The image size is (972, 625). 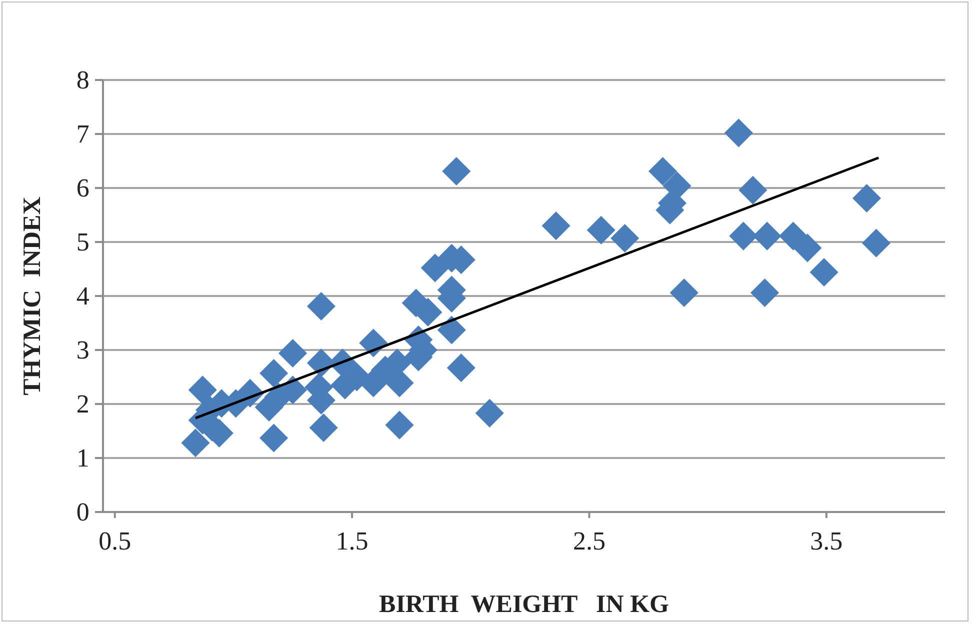 I want to click on x-tick-label: 2.5, so click(x=589, y=541).